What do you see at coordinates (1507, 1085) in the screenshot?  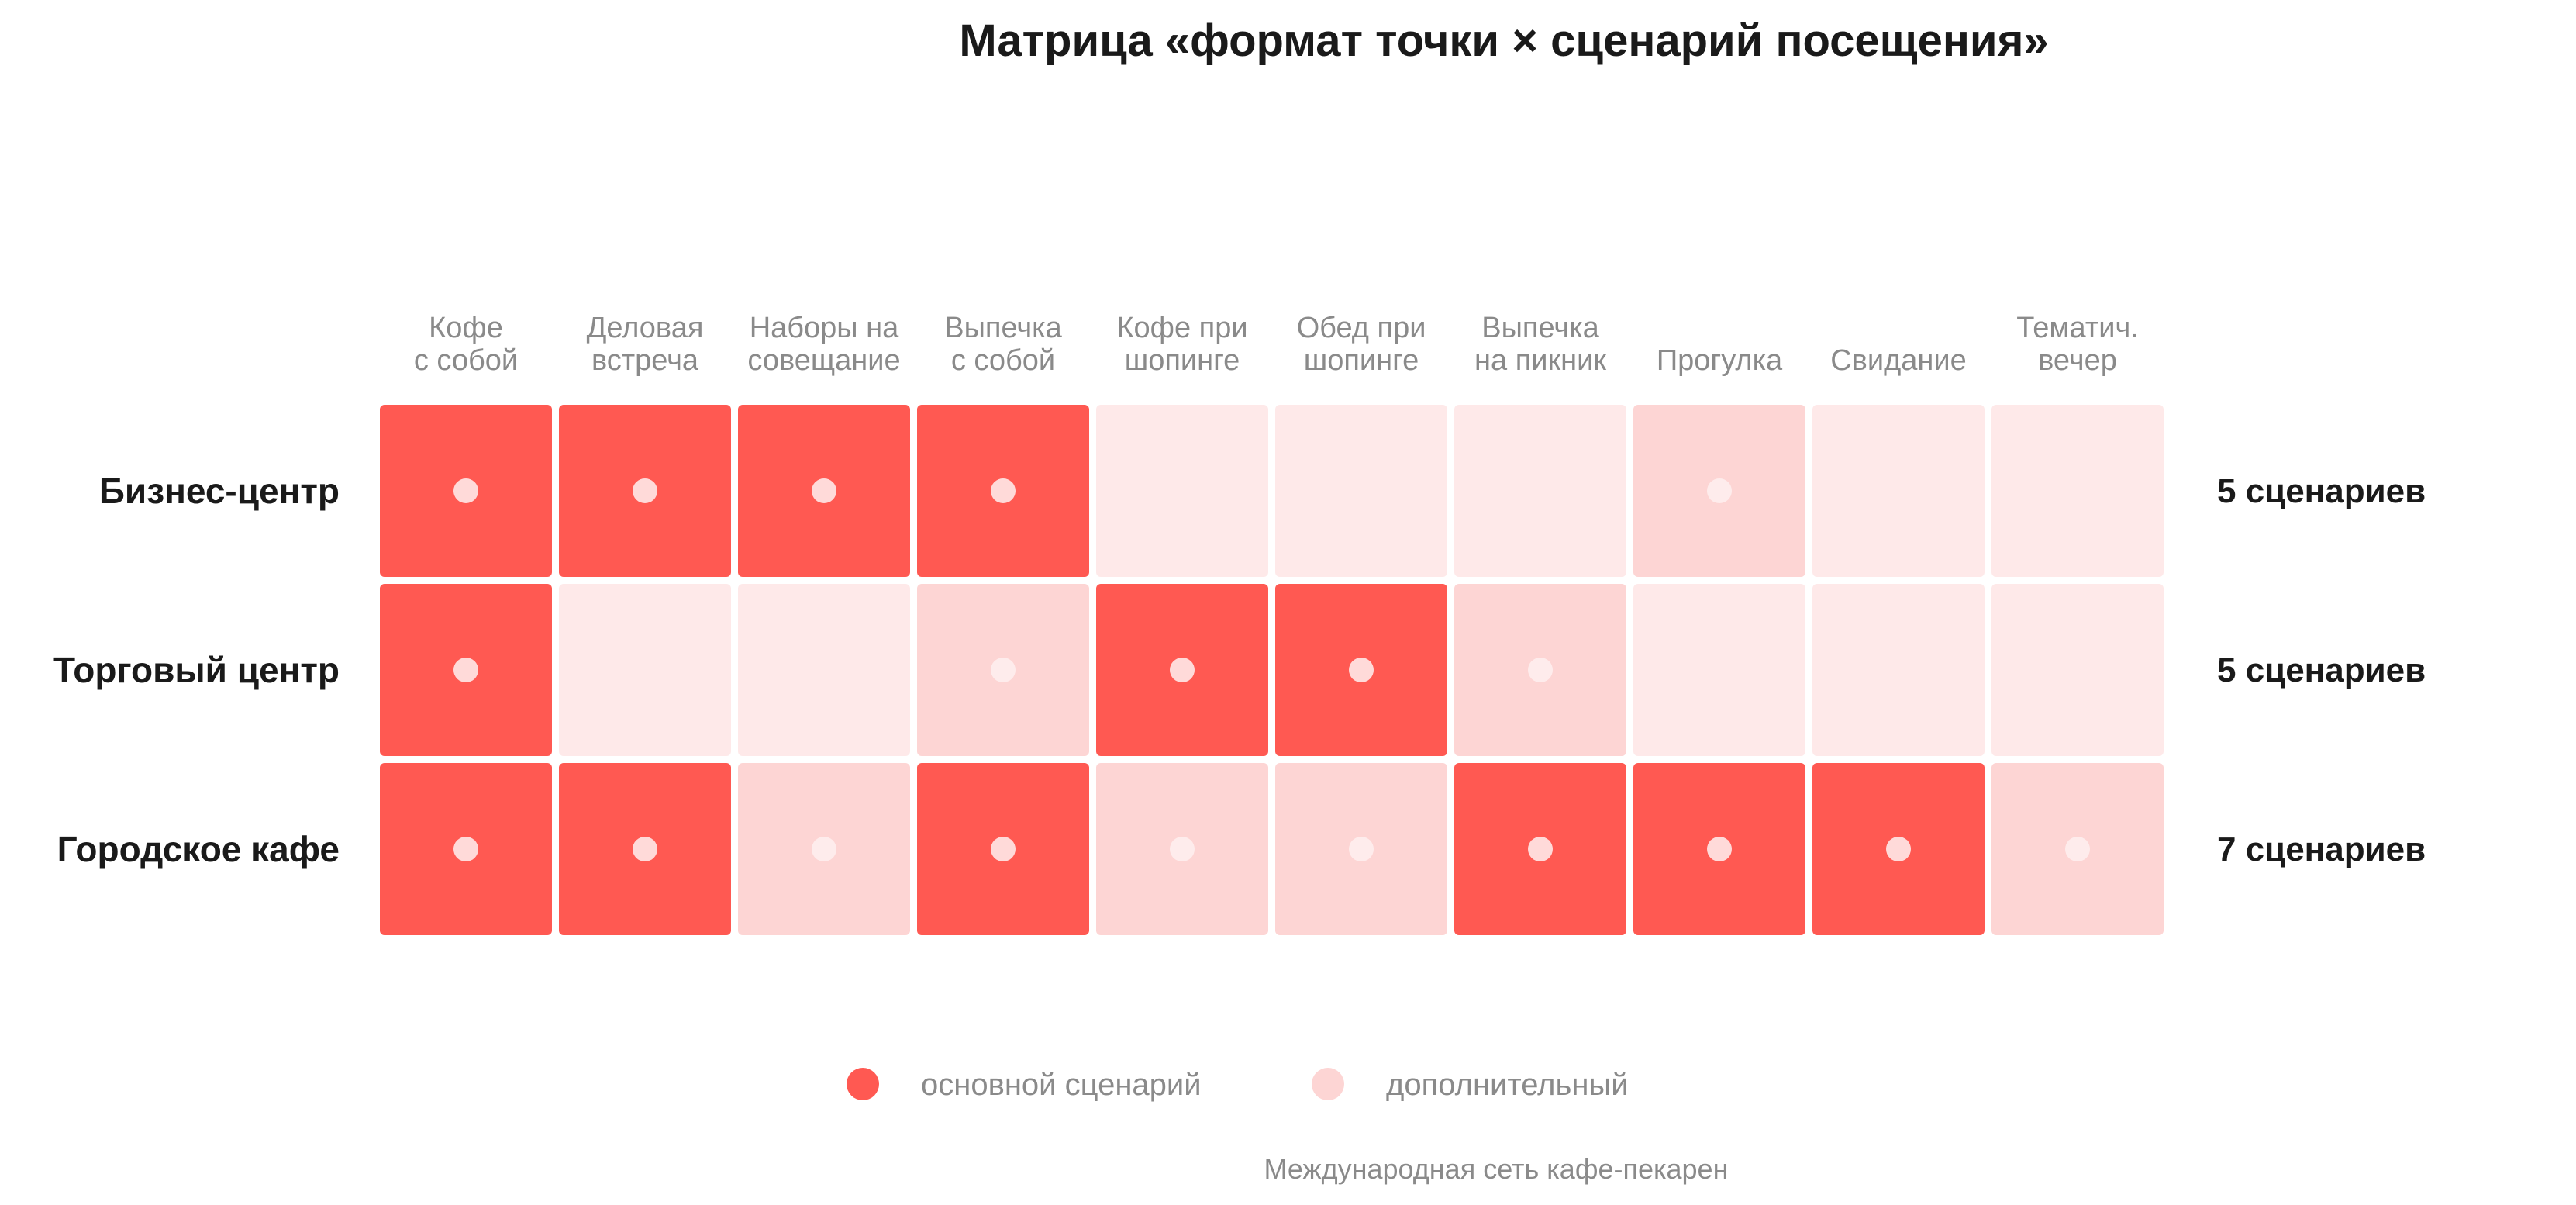 I see `legend-label: дополнительный` at bounding box center [1507, 1085].